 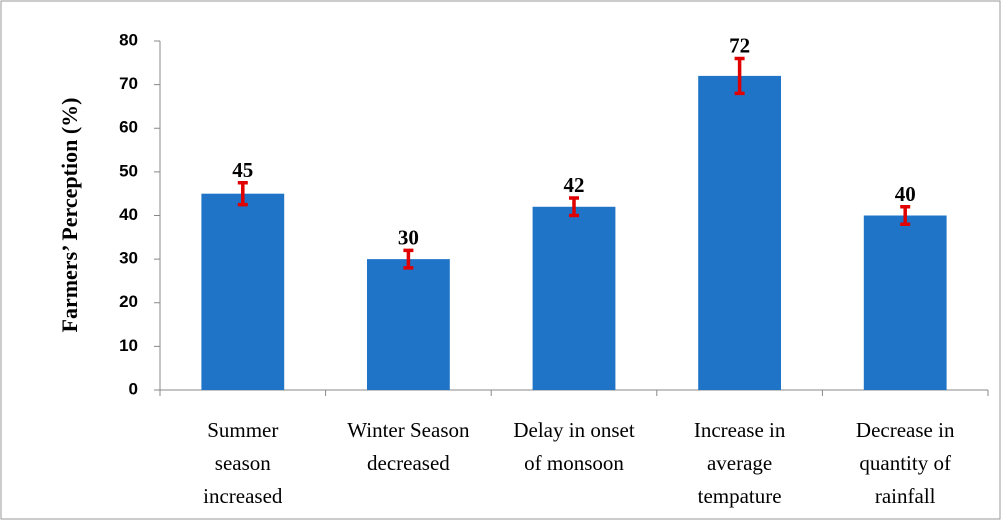 What do you see at coordinates (739, 463) in the screenshot?
I see `x-tick-label: Increase in average tempature` at bounding box center [739, 463].